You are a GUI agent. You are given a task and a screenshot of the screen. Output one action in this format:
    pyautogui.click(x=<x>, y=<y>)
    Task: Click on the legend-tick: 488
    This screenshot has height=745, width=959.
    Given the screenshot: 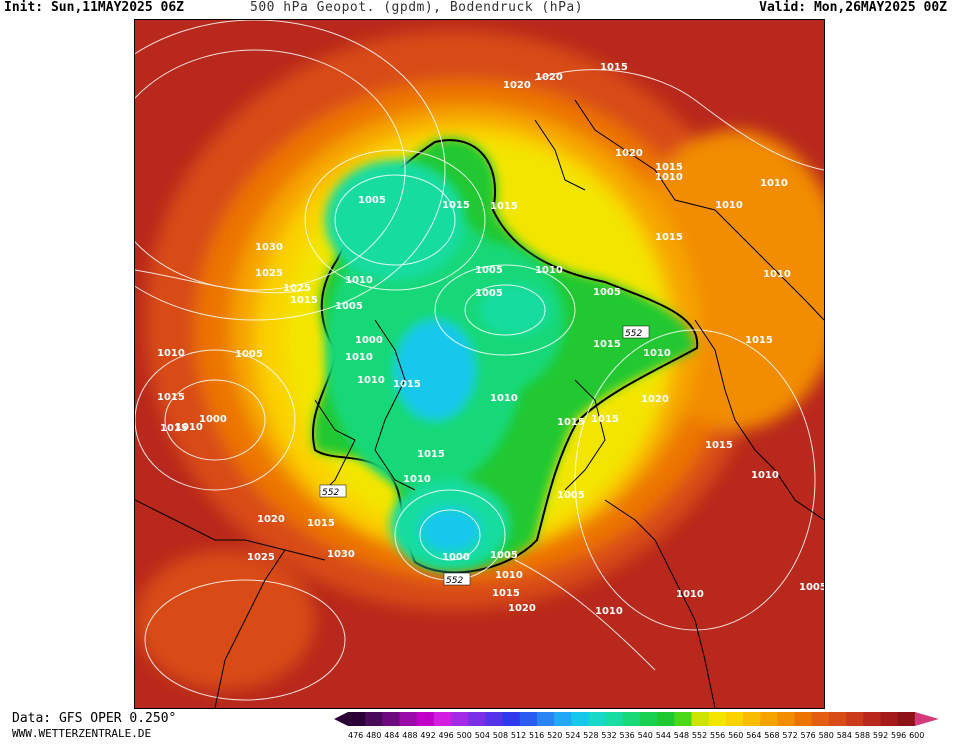 What is the action you would take?
    pyautogui.click(x=409, y=735)
    